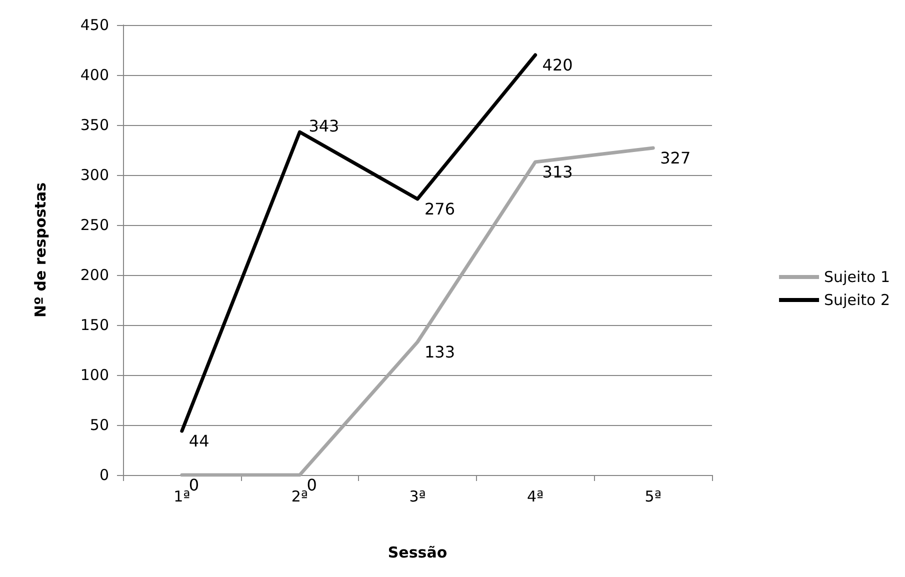  Describe the element at coordinates (324, 126) in the screenshot. I see `data-label: 343` at that location.